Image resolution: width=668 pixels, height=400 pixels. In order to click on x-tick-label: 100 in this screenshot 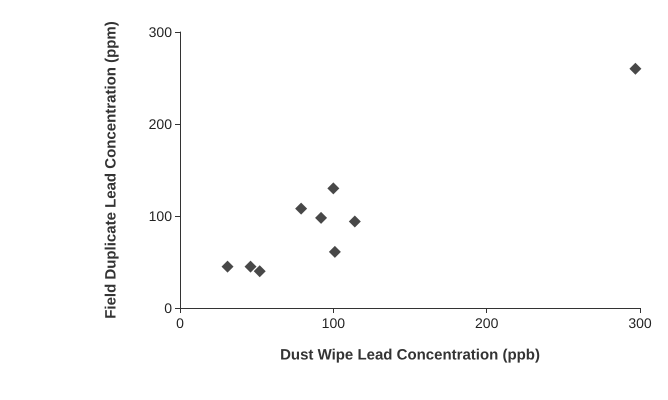, I will do `click(334, 323)`.